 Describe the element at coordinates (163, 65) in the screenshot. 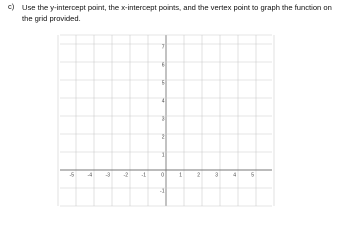

I see `y-tick-label: 6` at that location.